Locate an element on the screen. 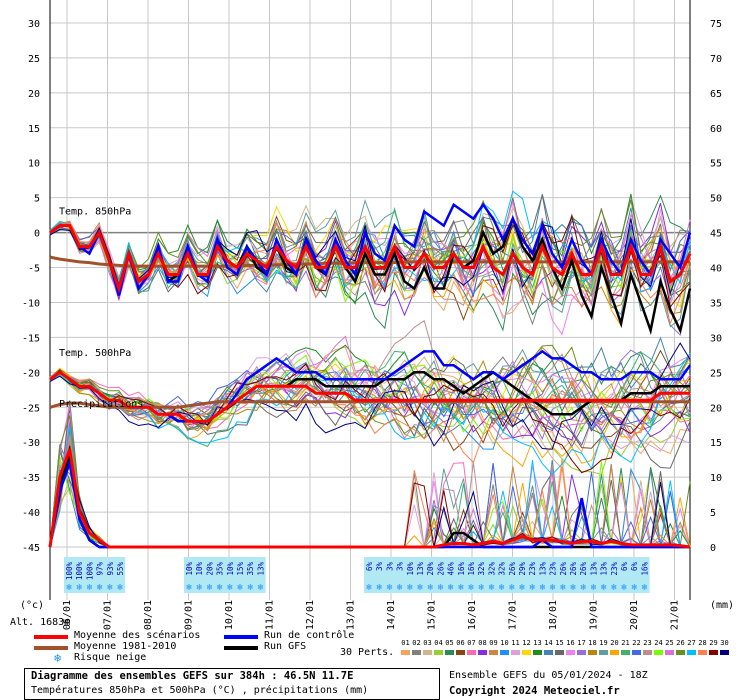 The height and width of the screenshot is (700, 740). tick-label-left: -20 is located at coordinates (31, 373).